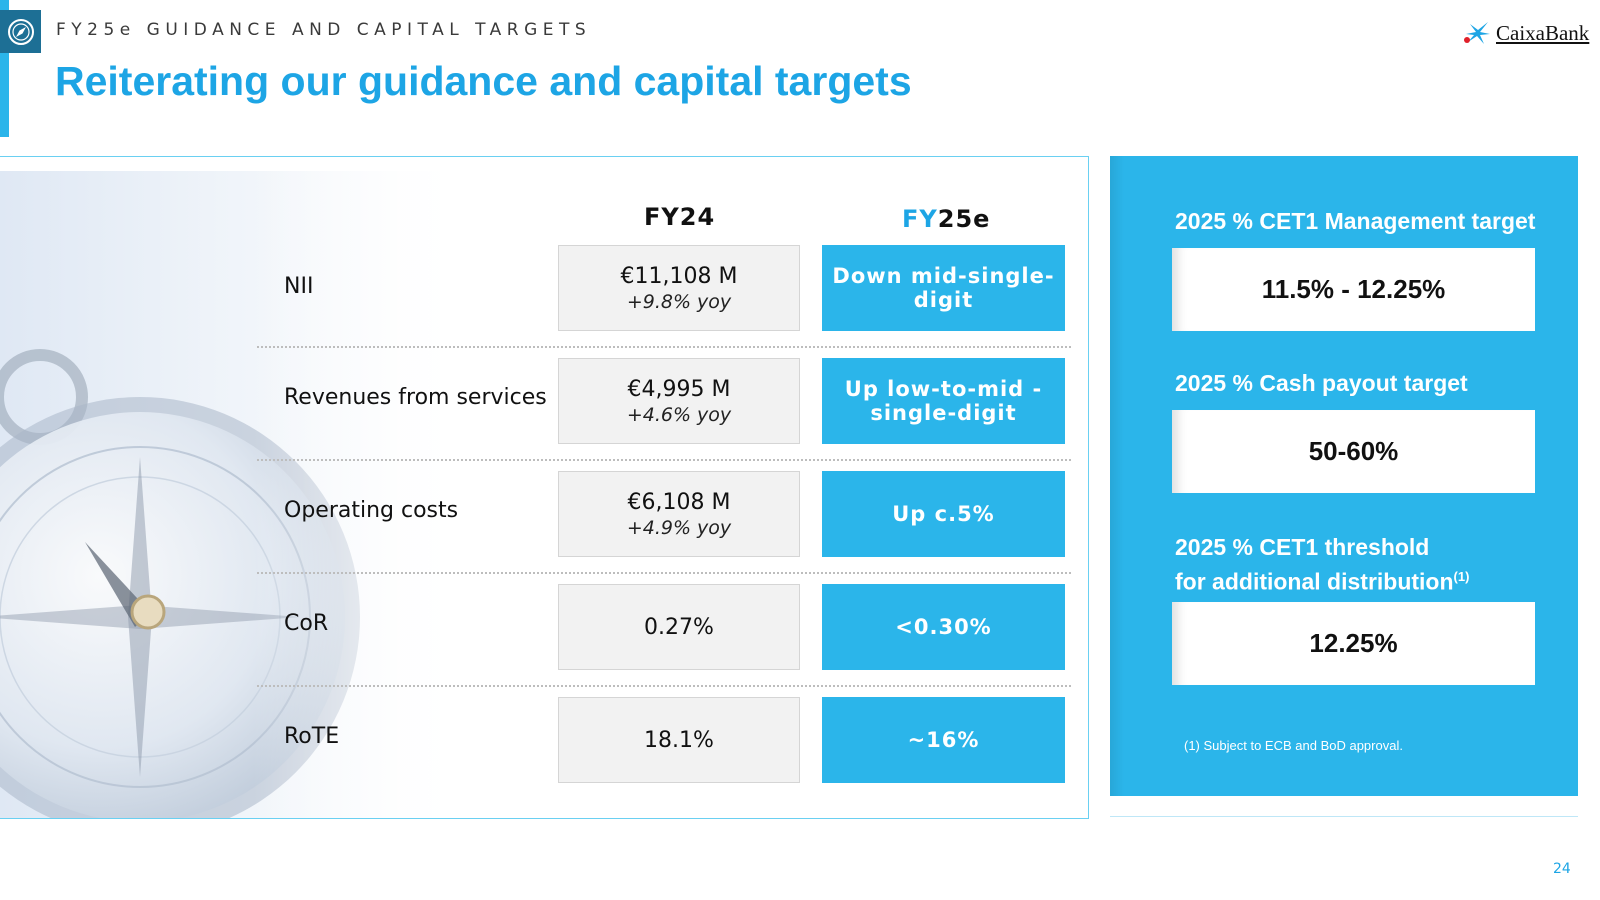 The width and height of the screenshot is (1600, 900). I want to click on fy24-value: 0.27%, so click(679, 627).